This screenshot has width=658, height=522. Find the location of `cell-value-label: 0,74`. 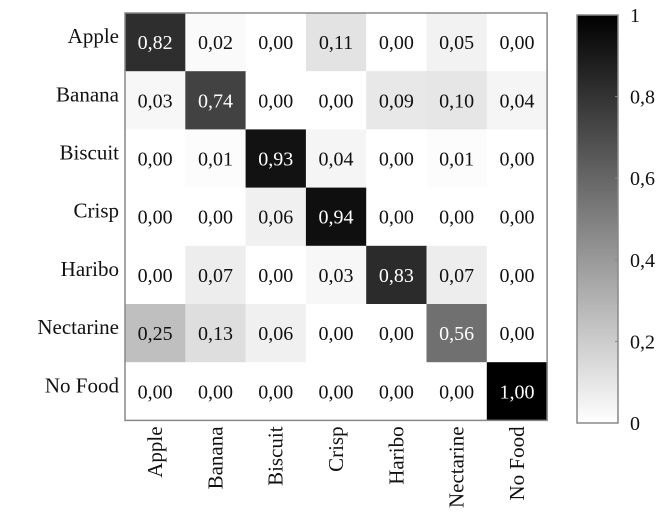

cell-value-label: 0,74 is located at coordinates (215, 101).